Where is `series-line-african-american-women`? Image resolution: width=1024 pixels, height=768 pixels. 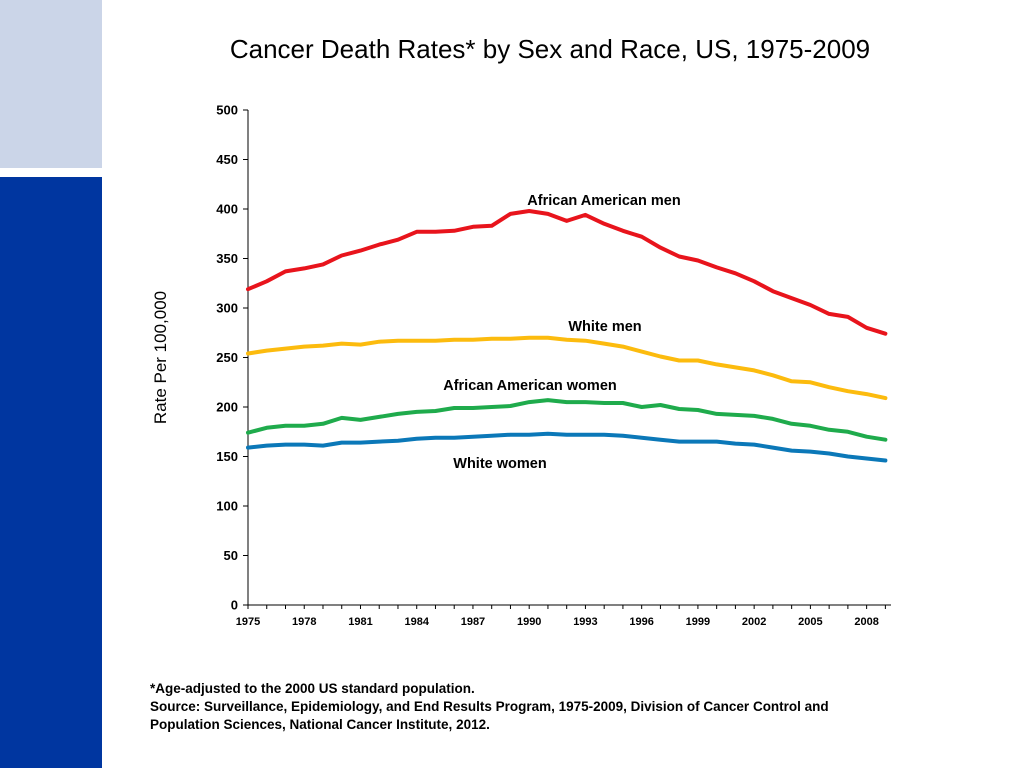 series-line-african-american-women is located at coordinates (567, 420).